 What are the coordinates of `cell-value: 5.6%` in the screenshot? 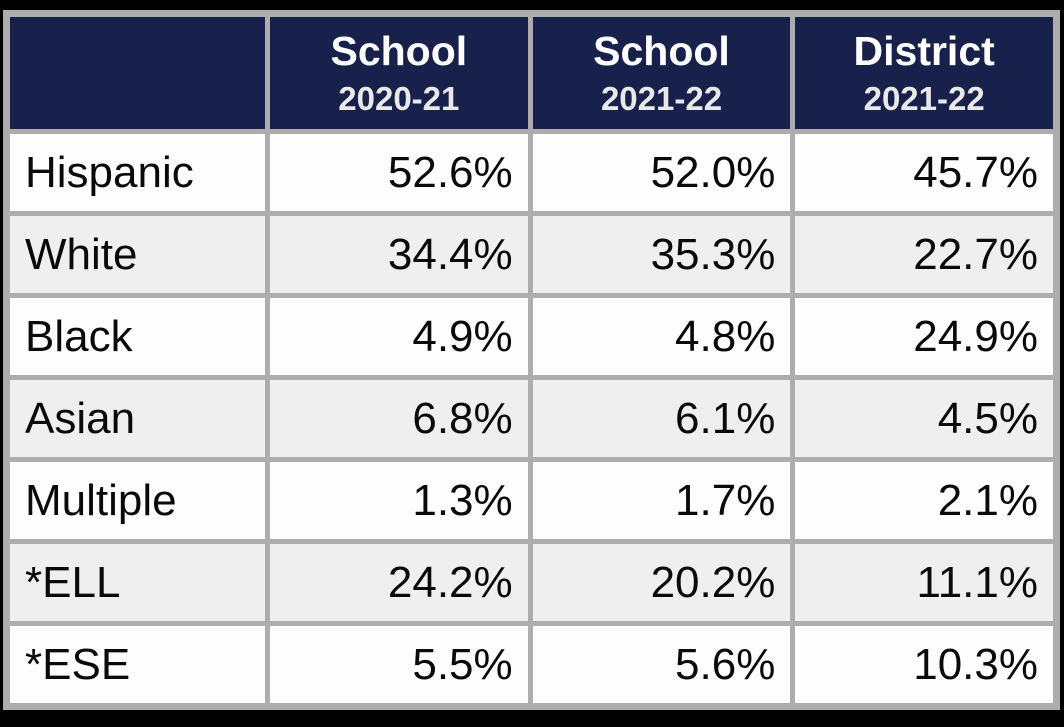 It's located at (661, 664).